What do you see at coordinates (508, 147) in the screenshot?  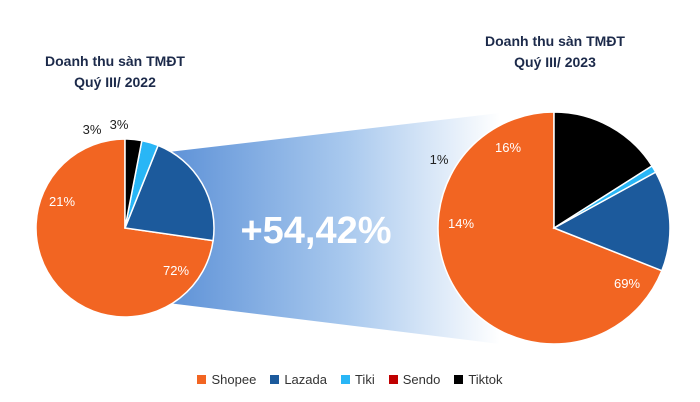 I see `pie-2023-label-tiktok: 16%` at bounding box center [508, 147].